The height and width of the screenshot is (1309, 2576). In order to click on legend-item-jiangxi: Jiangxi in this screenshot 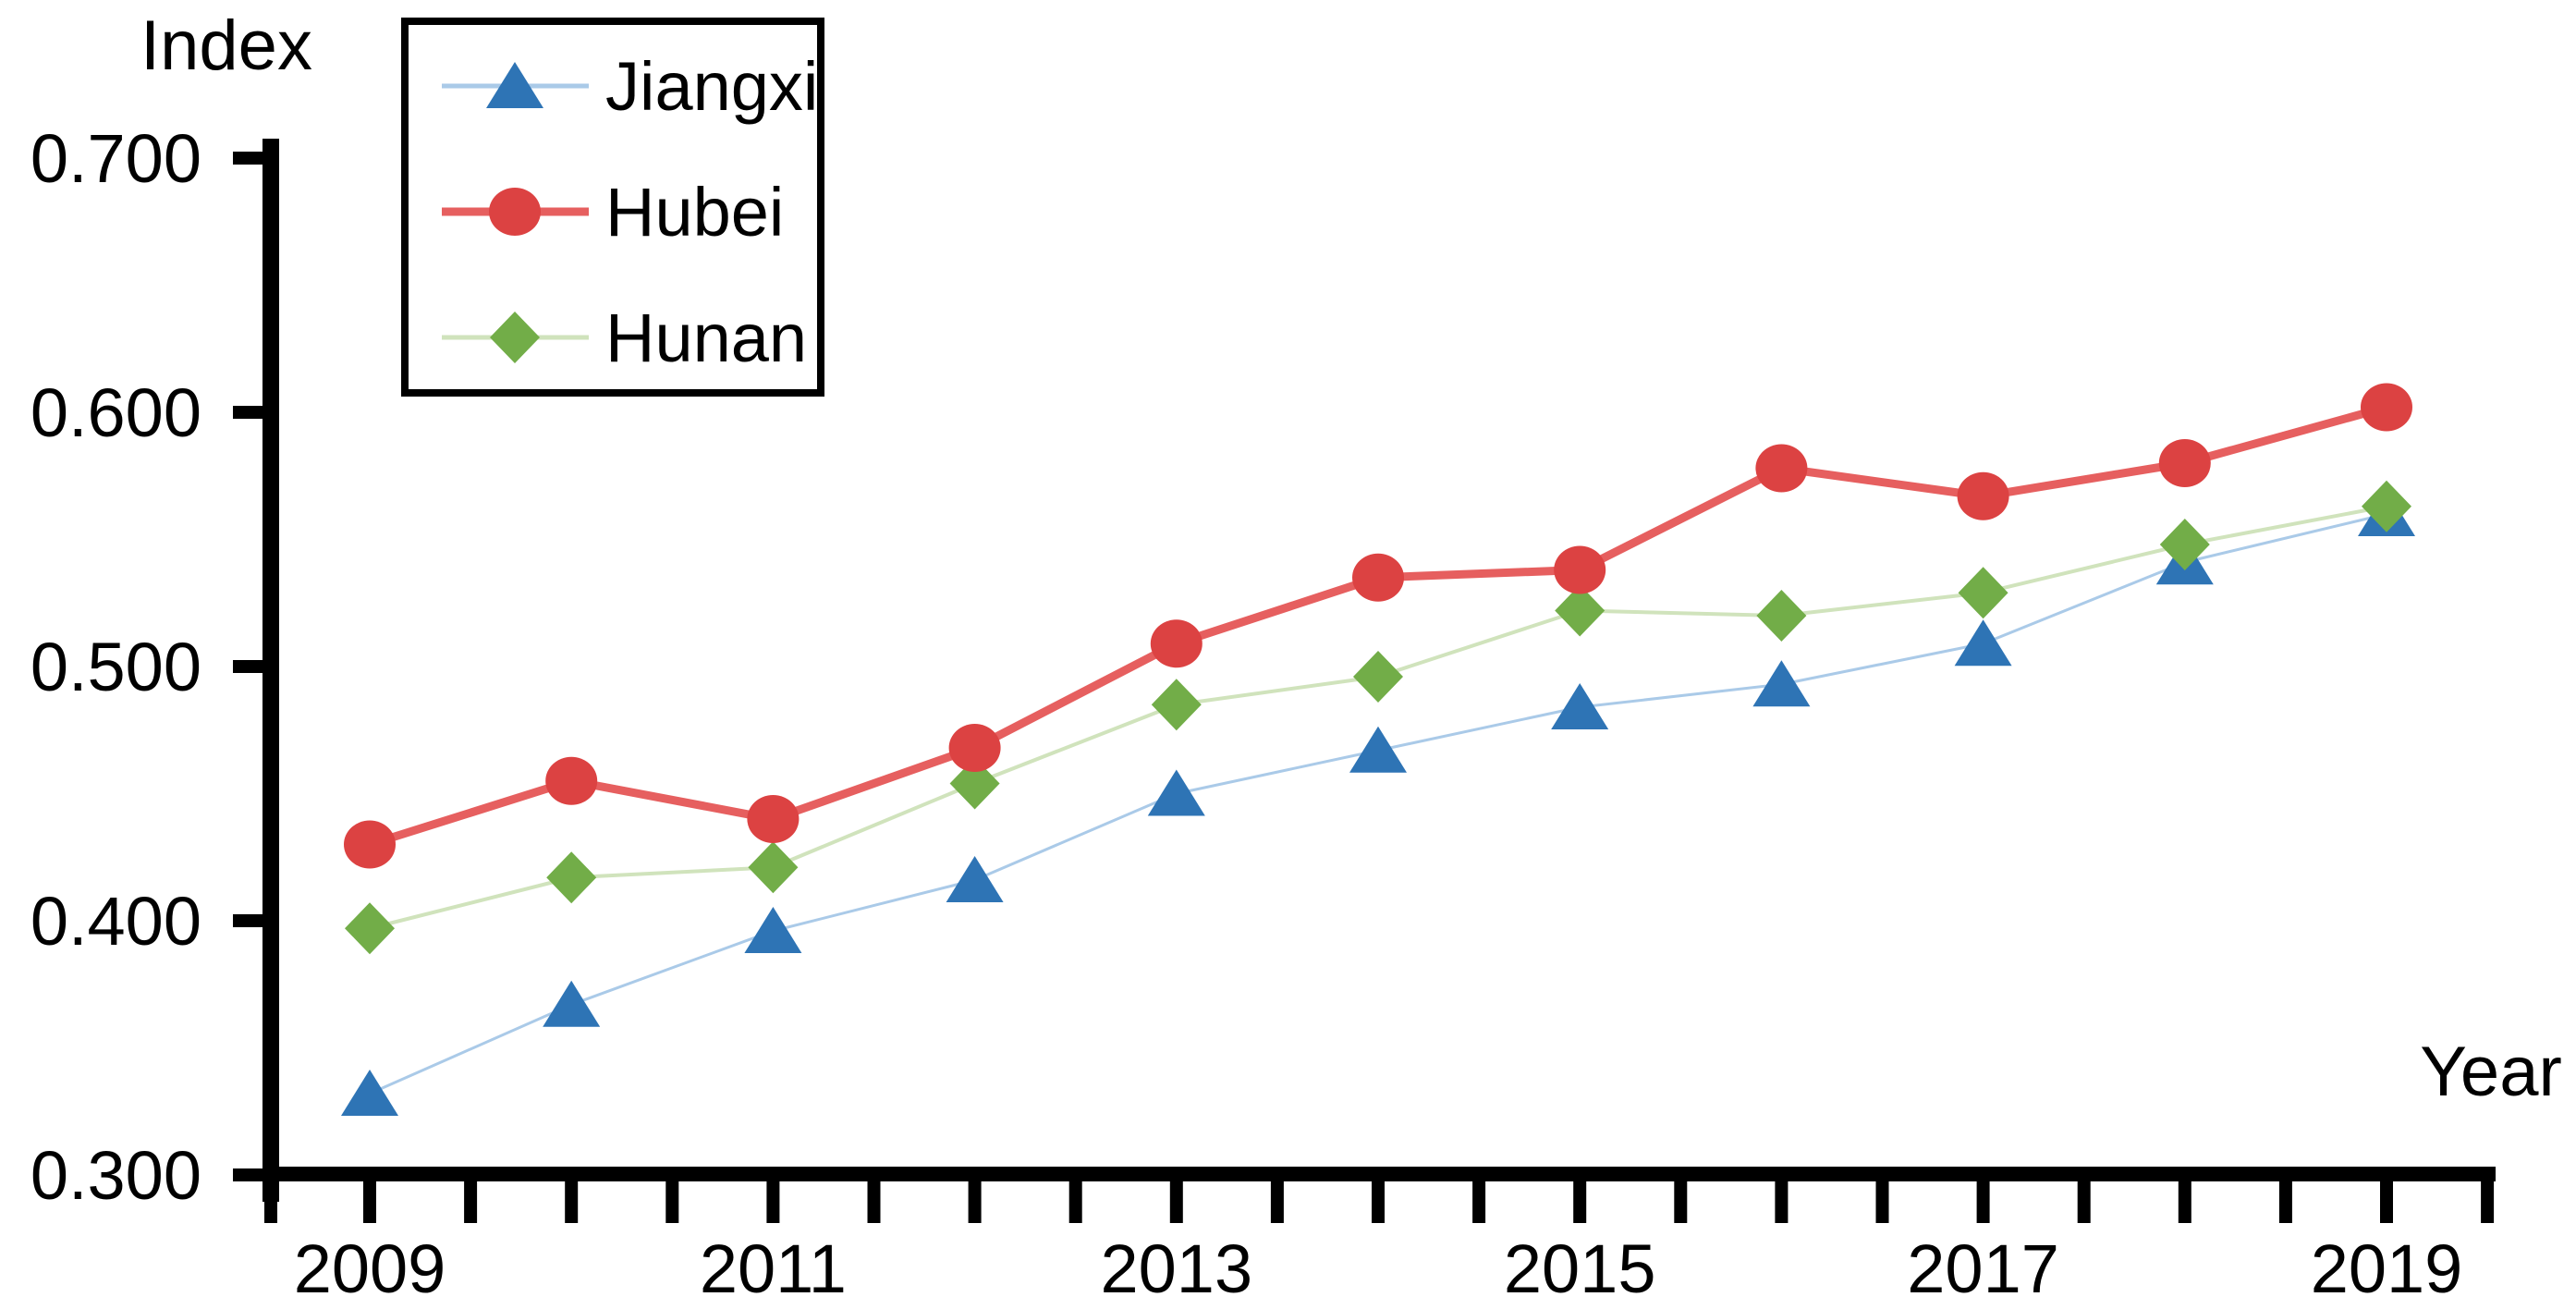, I will do `click(630, 86)`.